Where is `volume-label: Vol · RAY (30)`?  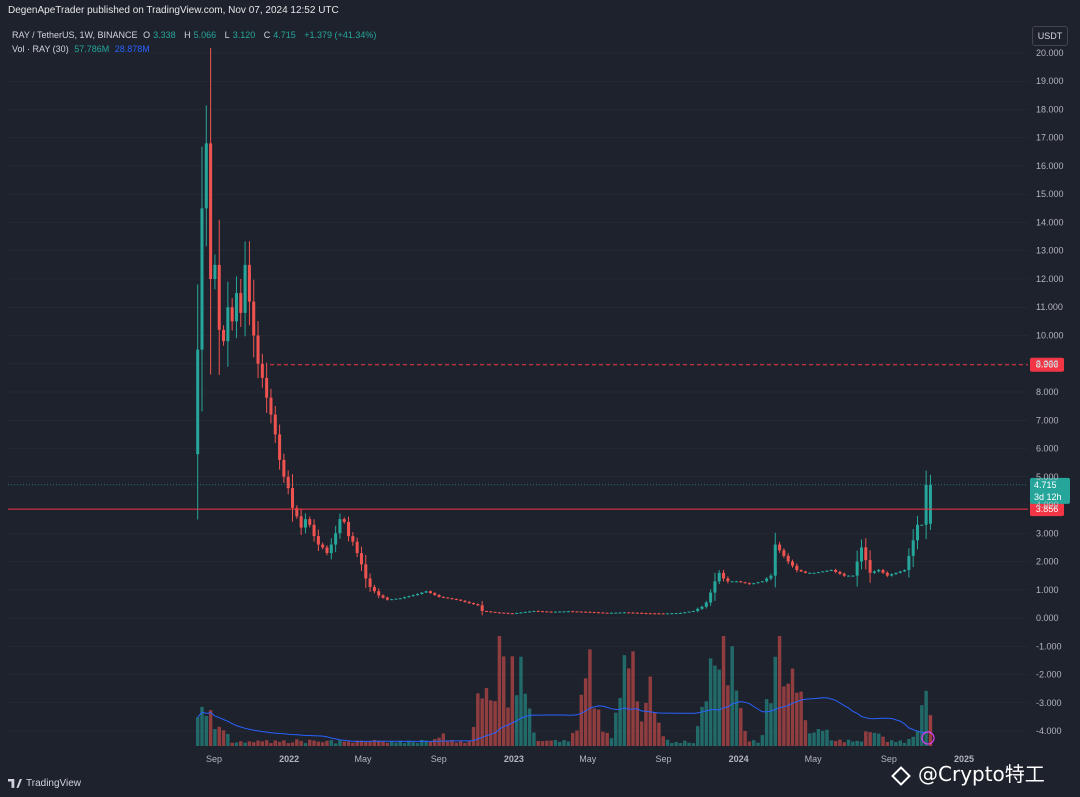
volume-label: Vol · RAY (30) is located at coordinates (40, 49).